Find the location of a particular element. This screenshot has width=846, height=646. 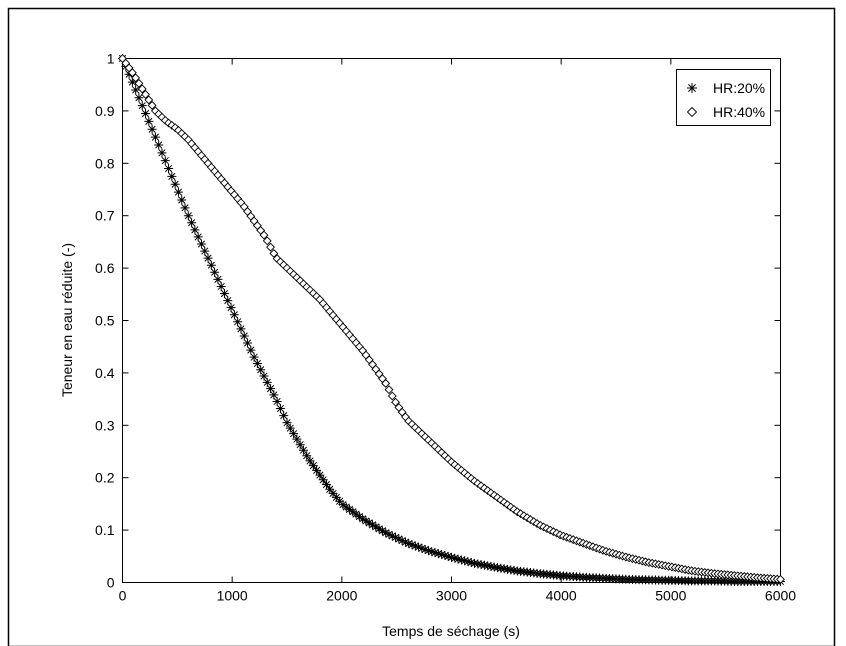

x-tick-label: 2000 is located at coordinates (341, 596).